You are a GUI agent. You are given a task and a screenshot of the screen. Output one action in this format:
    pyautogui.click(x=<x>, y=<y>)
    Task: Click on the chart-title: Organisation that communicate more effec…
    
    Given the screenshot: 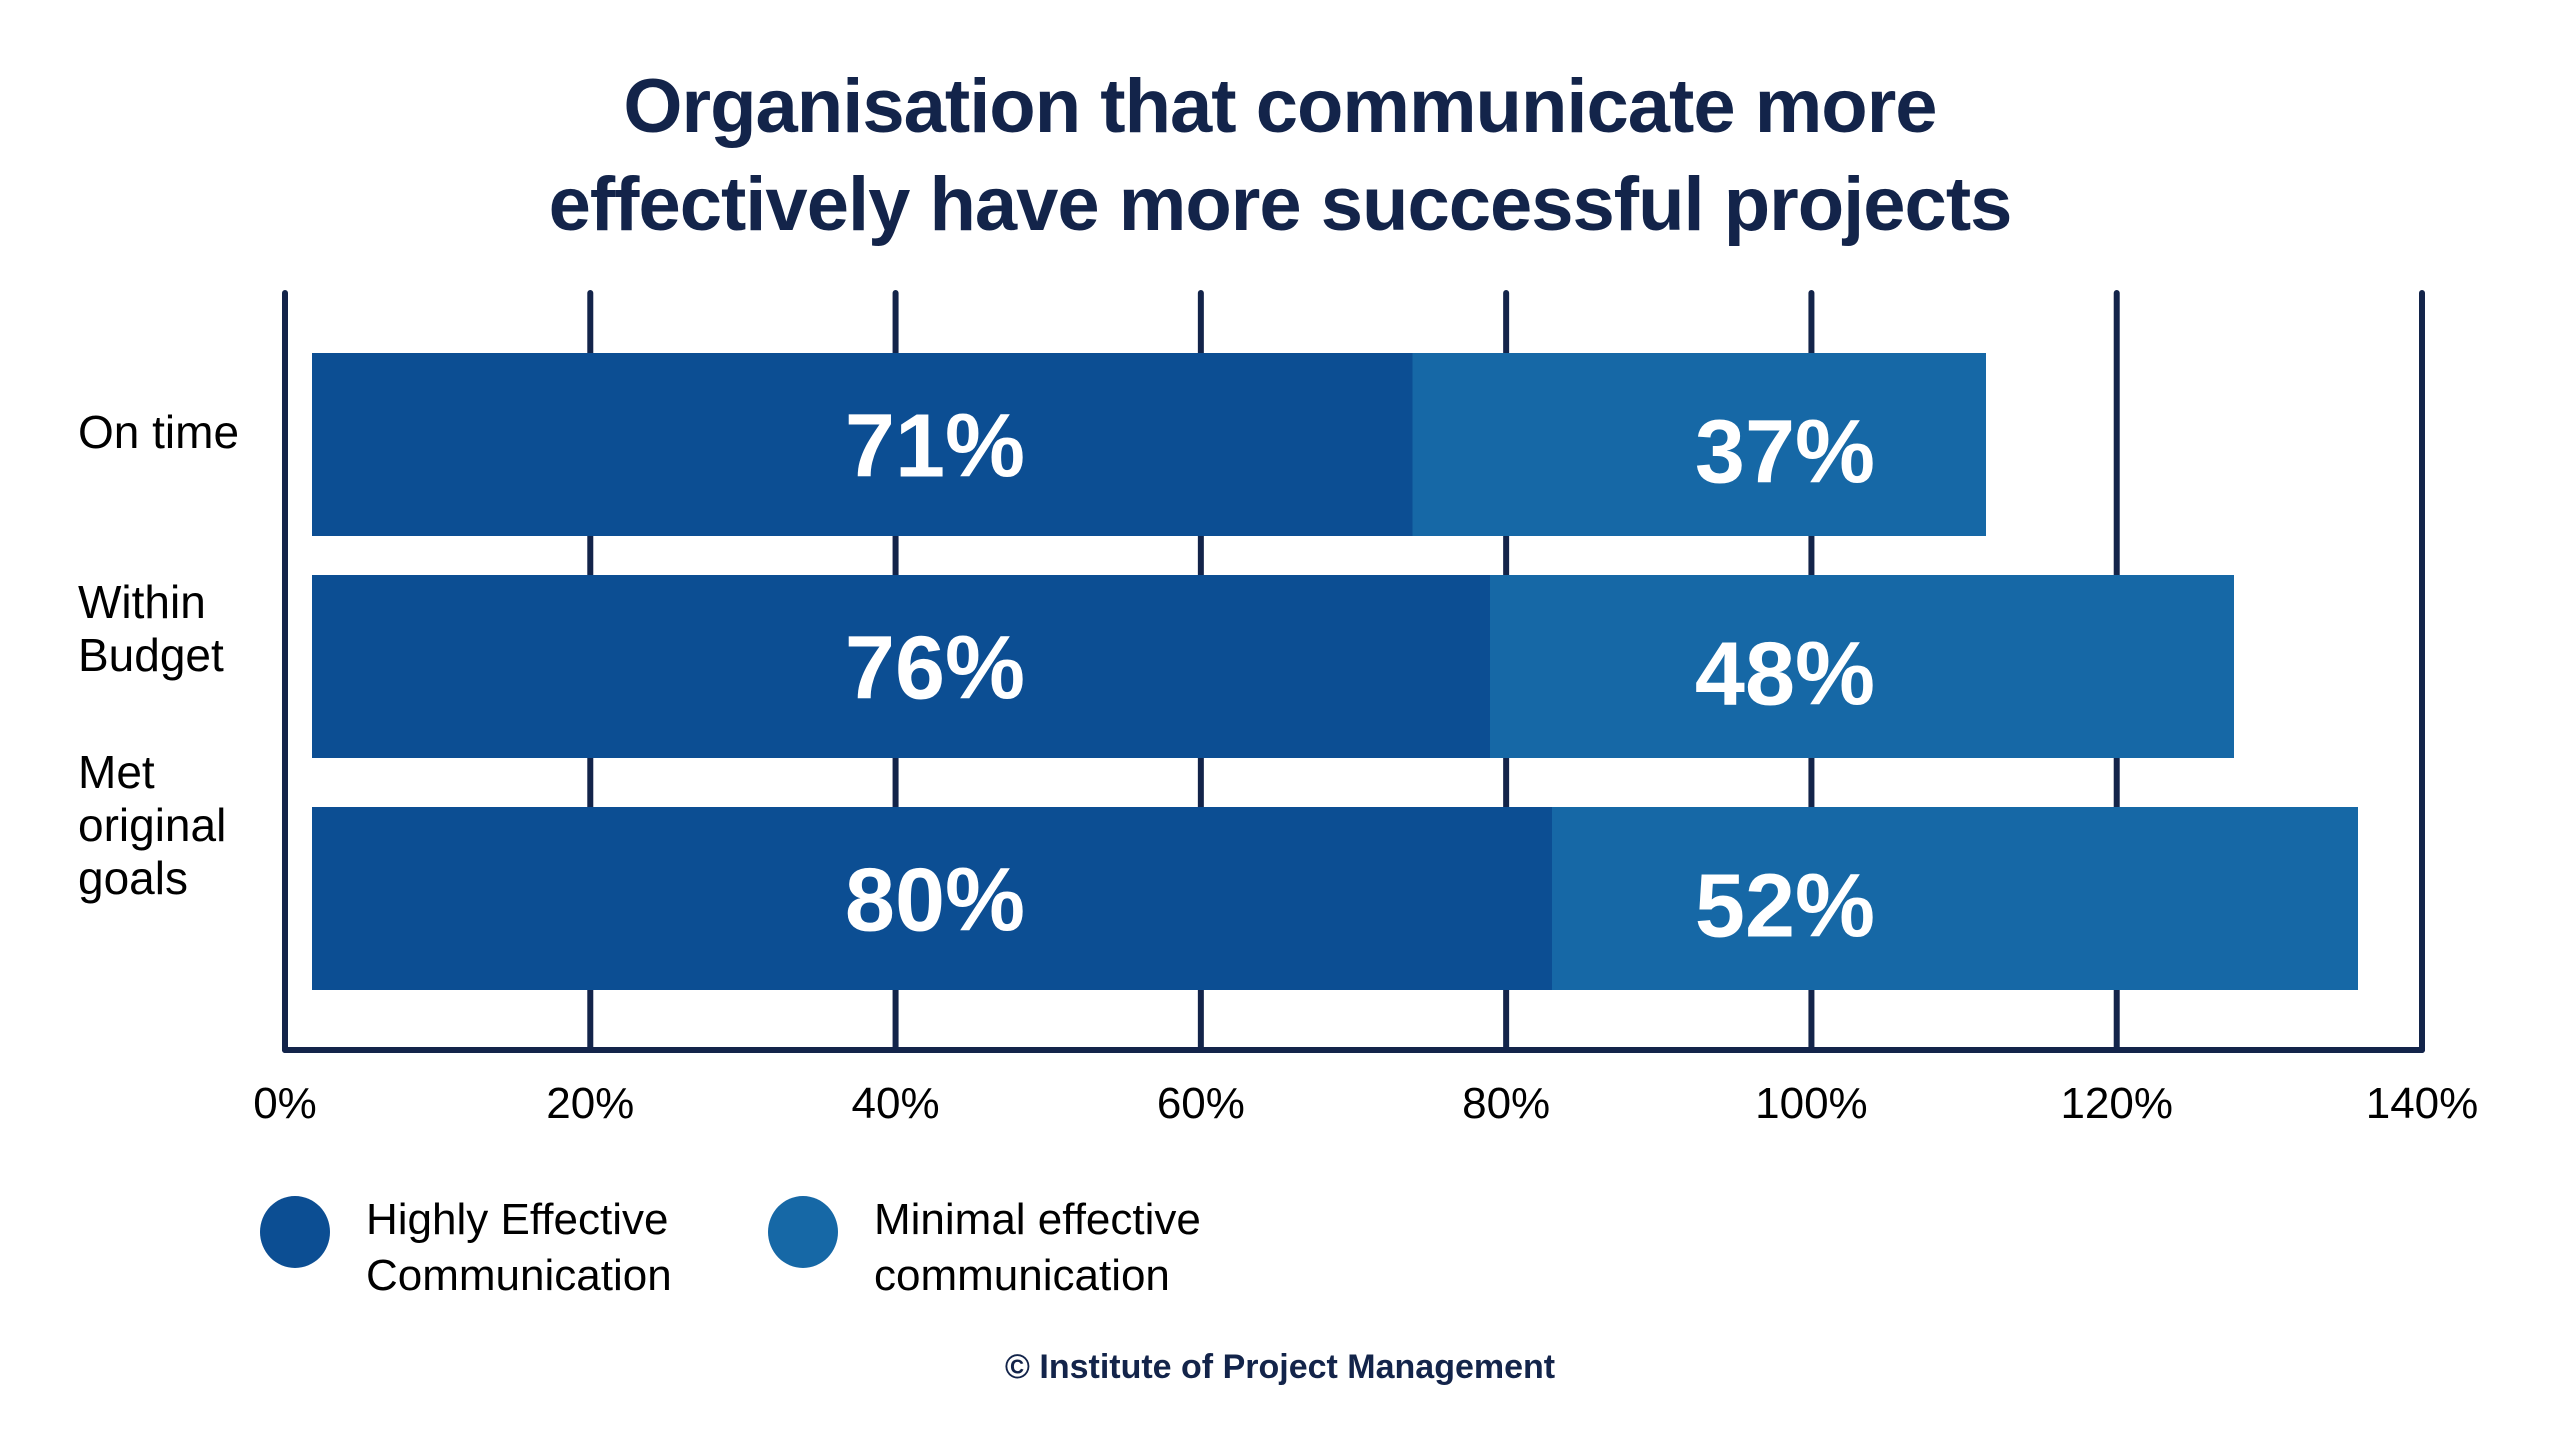 What is the action you would take?
    pyautogui.click(x=1280, y=156)
    